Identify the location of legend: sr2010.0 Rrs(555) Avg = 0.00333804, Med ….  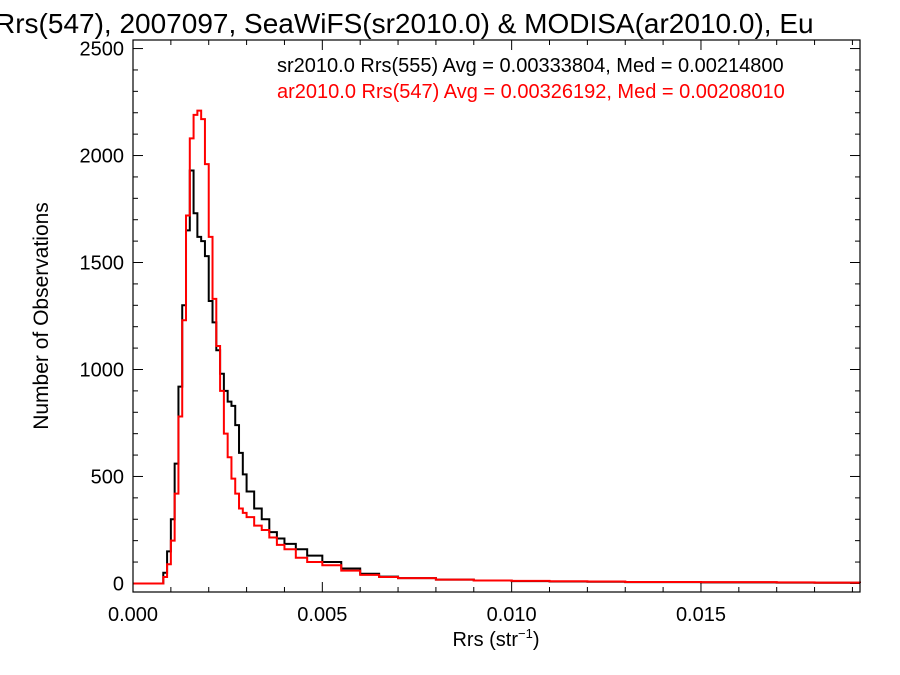
(531, 79).